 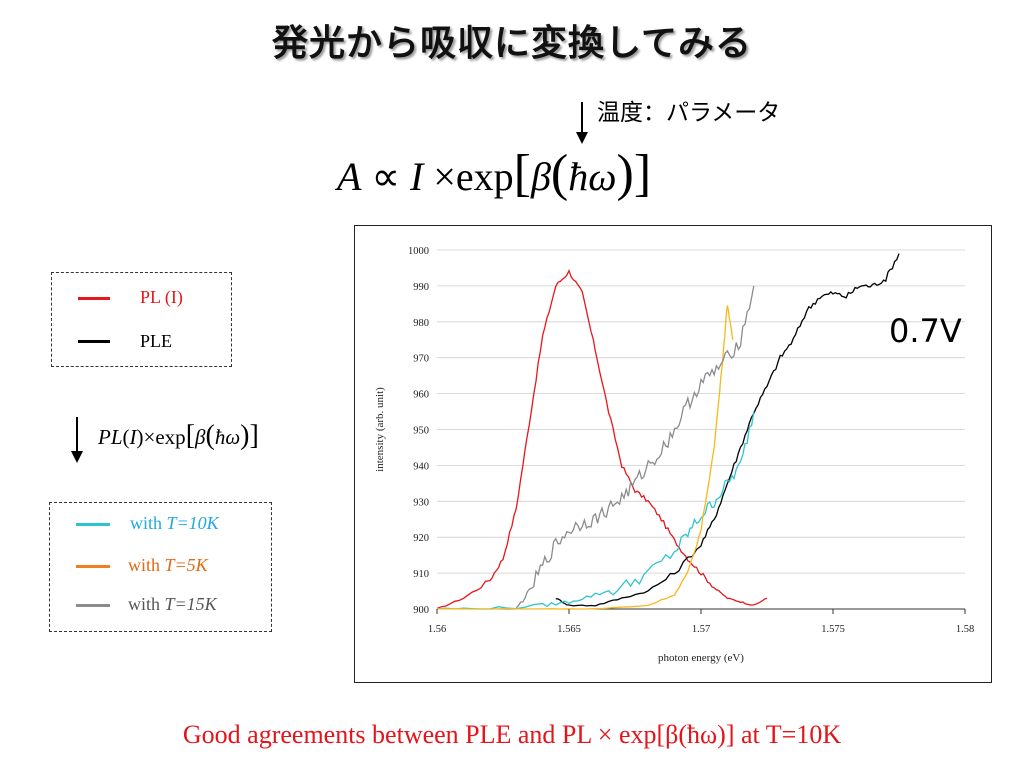 I want to click on formula-a: A, so click(x=349, y=176).